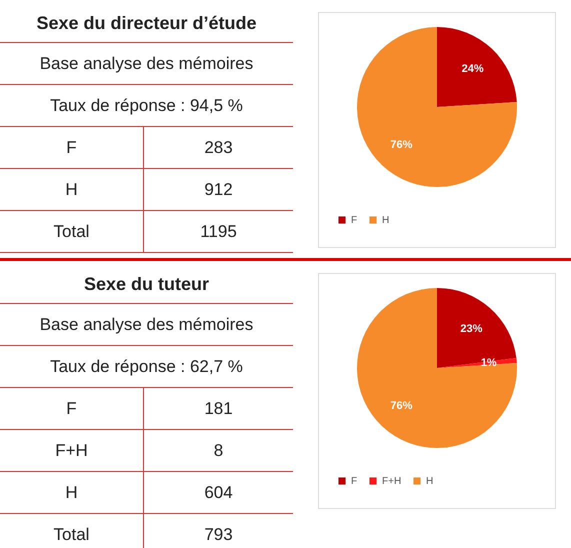 This screenshot has height=548, width=571. Describe the element at coordinates (218, 531) in the screenshot. I see `data-label: 793` at that location.